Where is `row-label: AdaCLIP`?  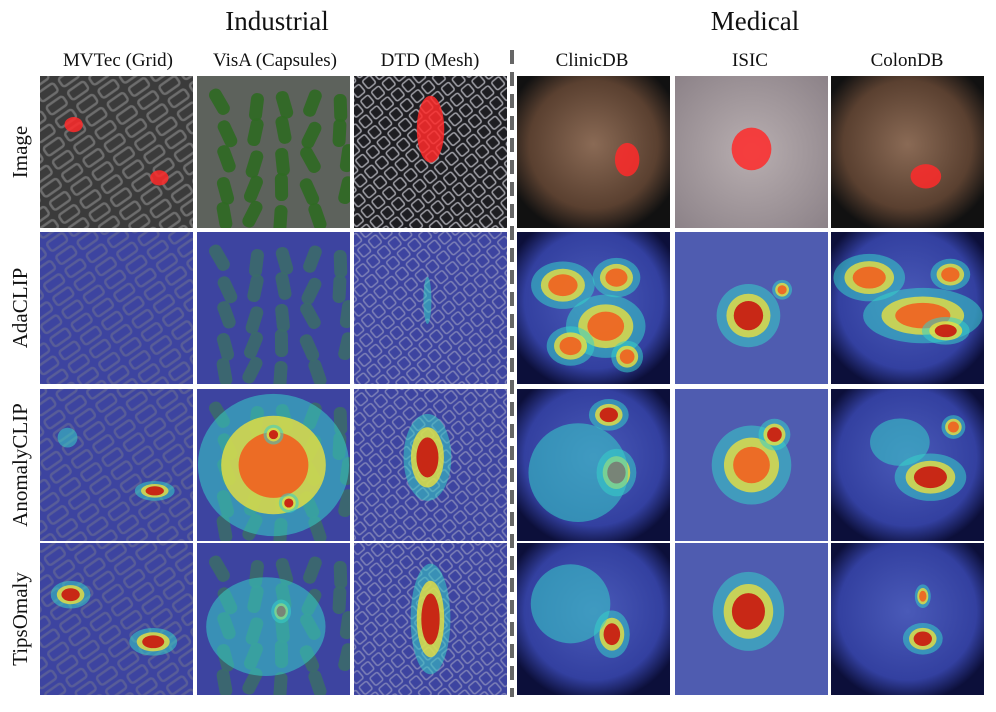 row-label: AdaCLIP is located at coordinates (20, 308).